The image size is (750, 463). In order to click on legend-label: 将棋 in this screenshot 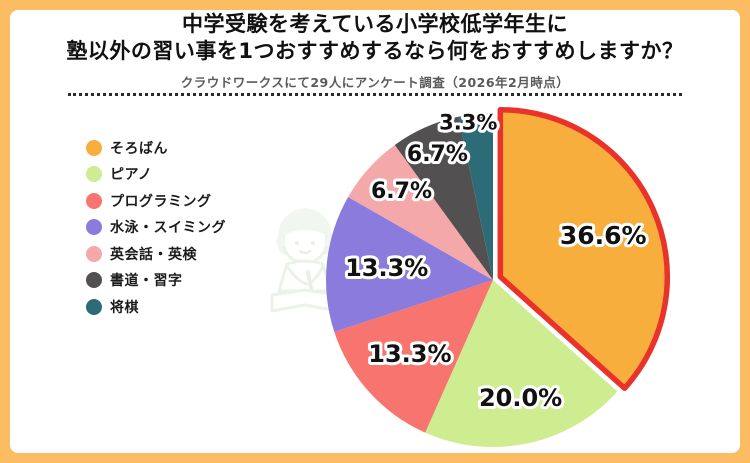, I will do `click(124, 307)`.